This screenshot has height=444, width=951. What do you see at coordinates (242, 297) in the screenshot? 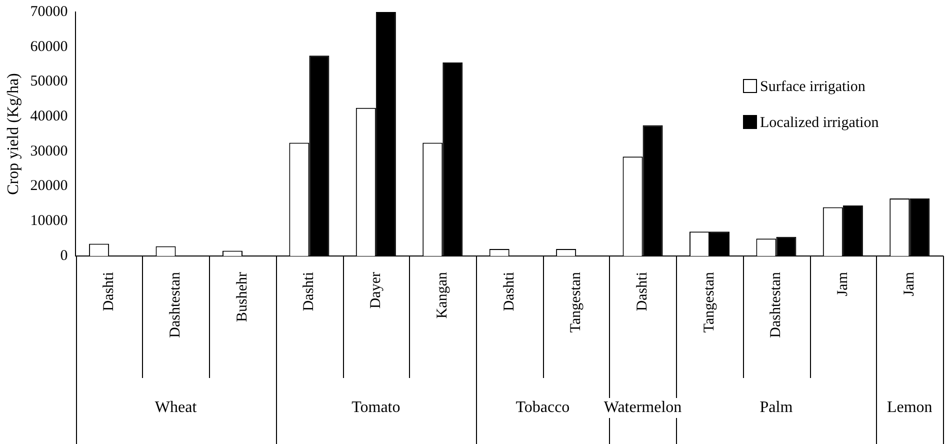
I see `x-tick-label: Bushehr` at bounding box center [242, 297].